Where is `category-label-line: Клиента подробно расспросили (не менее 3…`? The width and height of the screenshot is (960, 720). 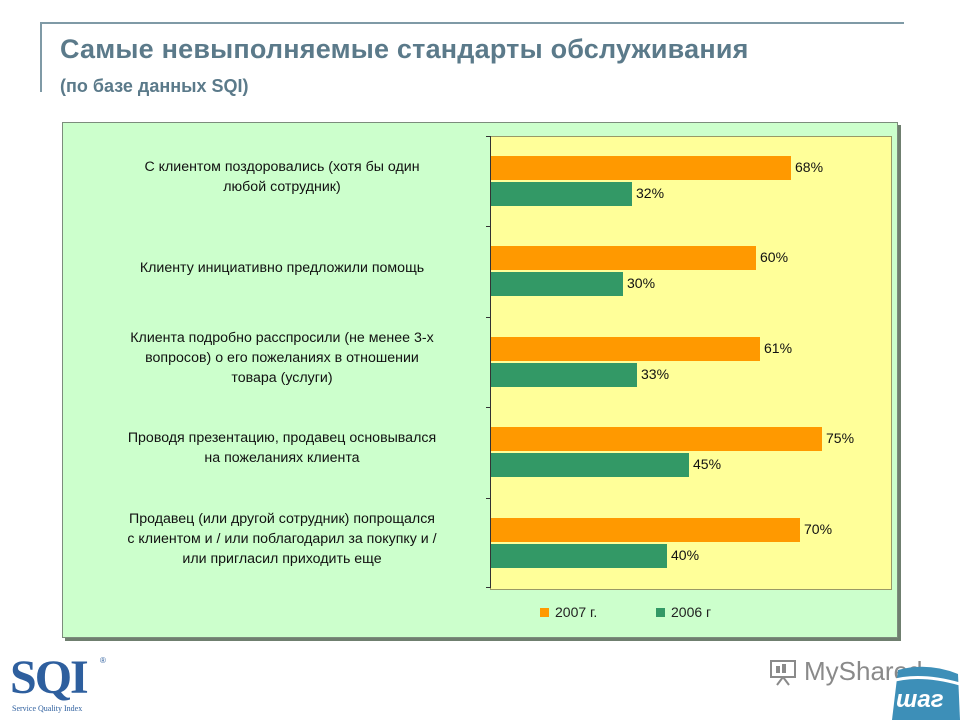
category-label-line: Клиента подробно расспросили (не менее 3… is located at coordinates (282, 338).